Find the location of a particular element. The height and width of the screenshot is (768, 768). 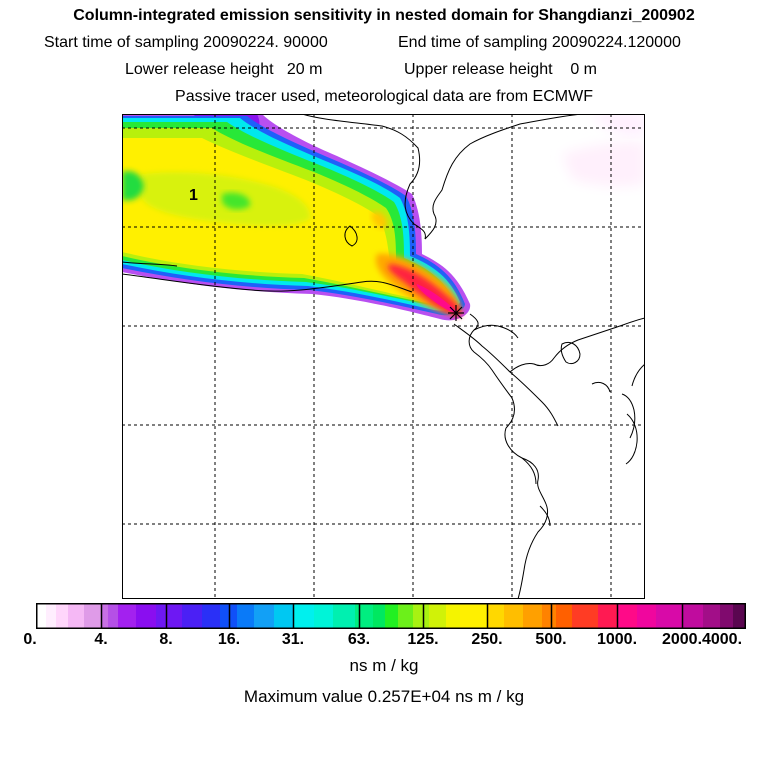

end-time-label: End time of sampling 20090224.120000 is located at coordinates (539, 42).